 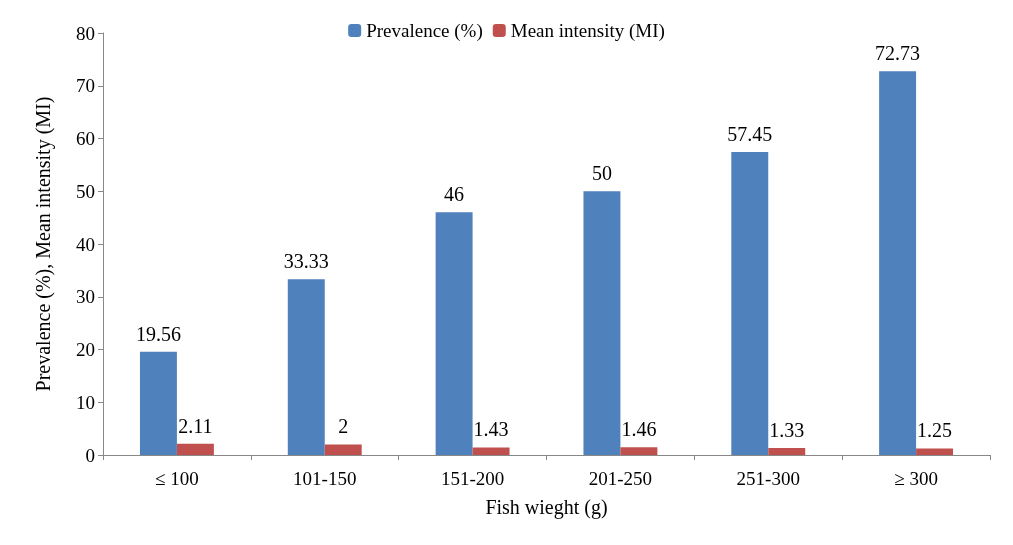 What do you see at coordinates (491, 429) in the screenshot?
I see `data-label: 1.43` at bounding box center [491, 429].